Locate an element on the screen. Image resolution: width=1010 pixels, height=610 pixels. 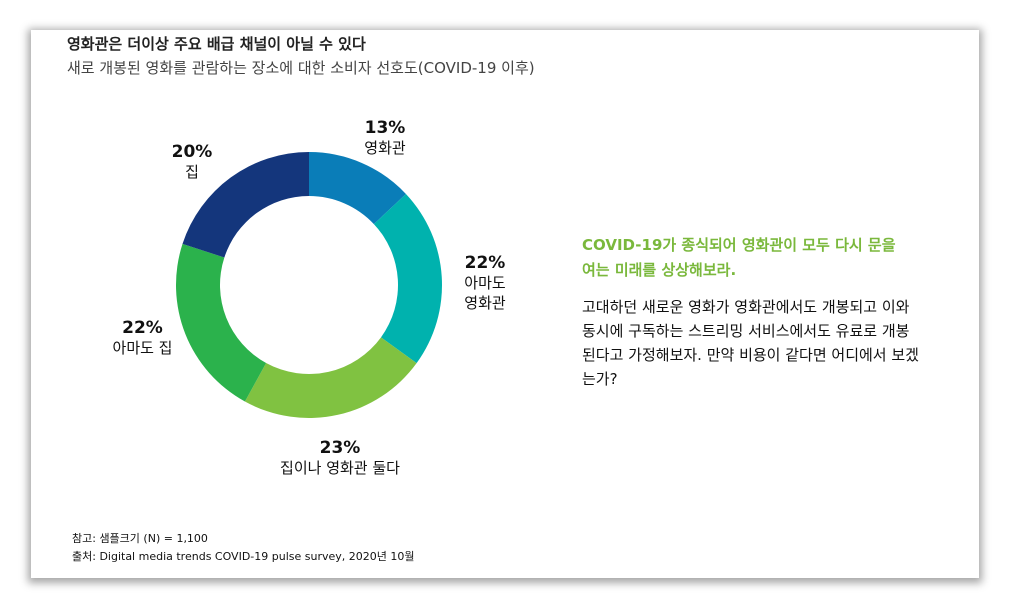
label-slice-0: 13% 영화관 is located at coordinates (385, 137).